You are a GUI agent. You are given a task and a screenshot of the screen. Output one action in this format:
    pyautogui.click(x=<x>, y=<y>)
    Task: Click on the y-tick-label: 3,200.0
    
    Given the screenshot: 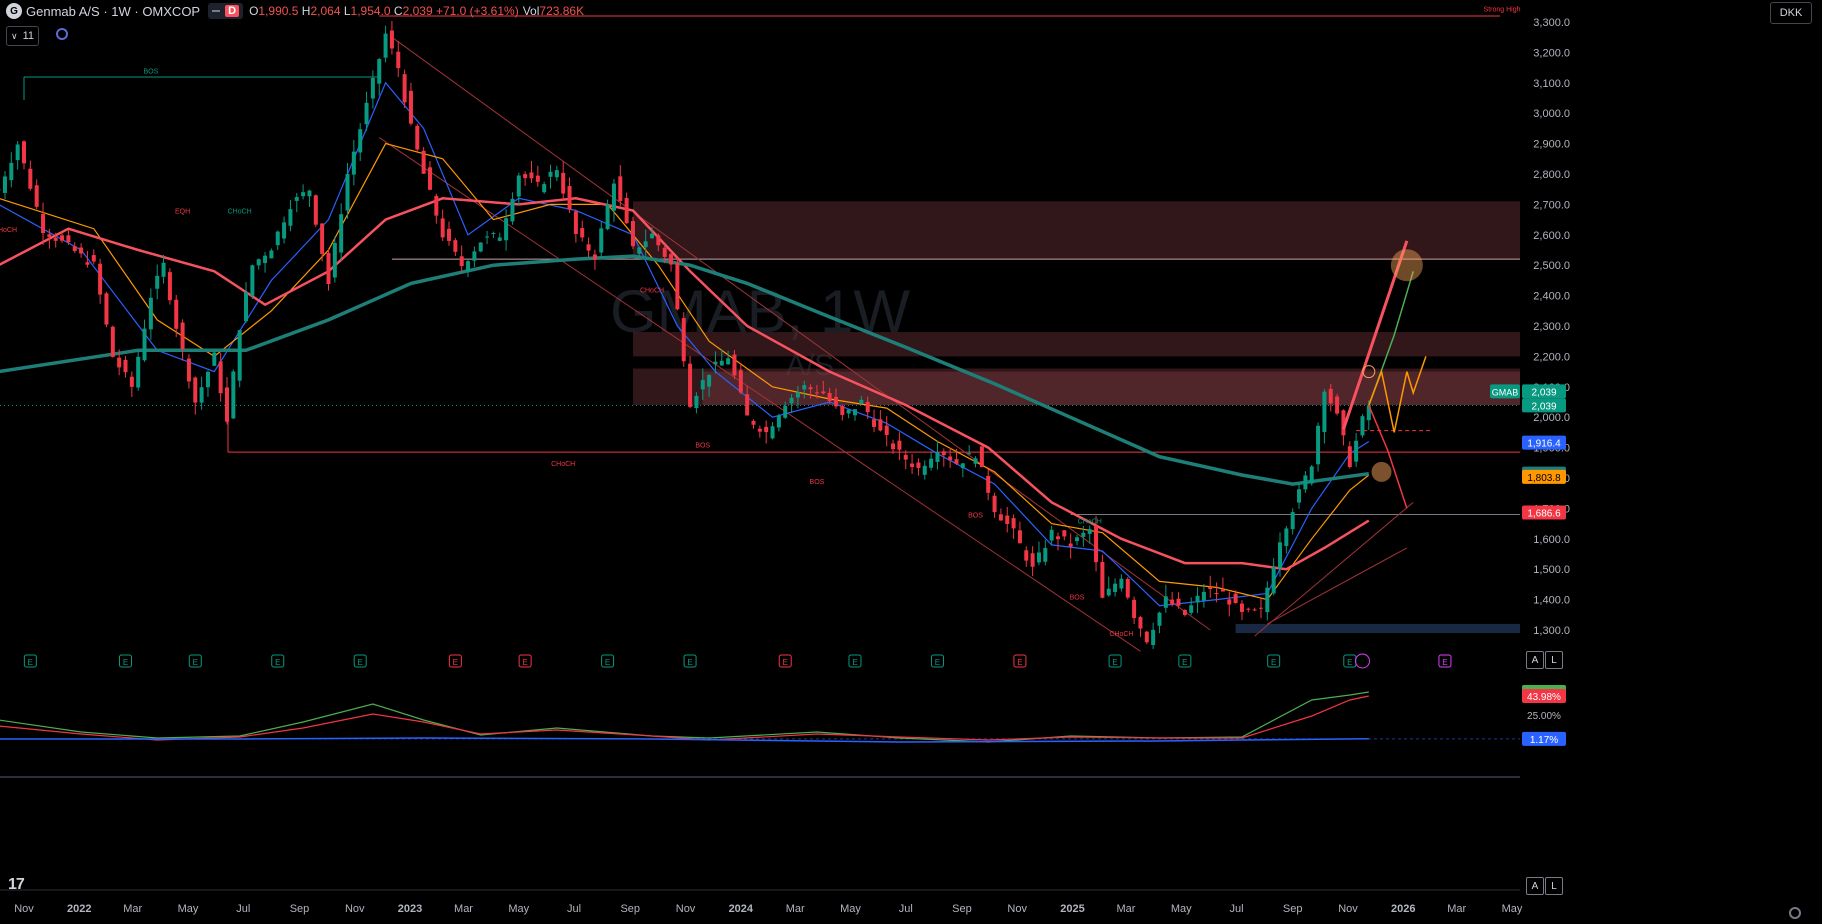 What is the action you would take?
    pyautogui.click(x=1551, y=53)
    